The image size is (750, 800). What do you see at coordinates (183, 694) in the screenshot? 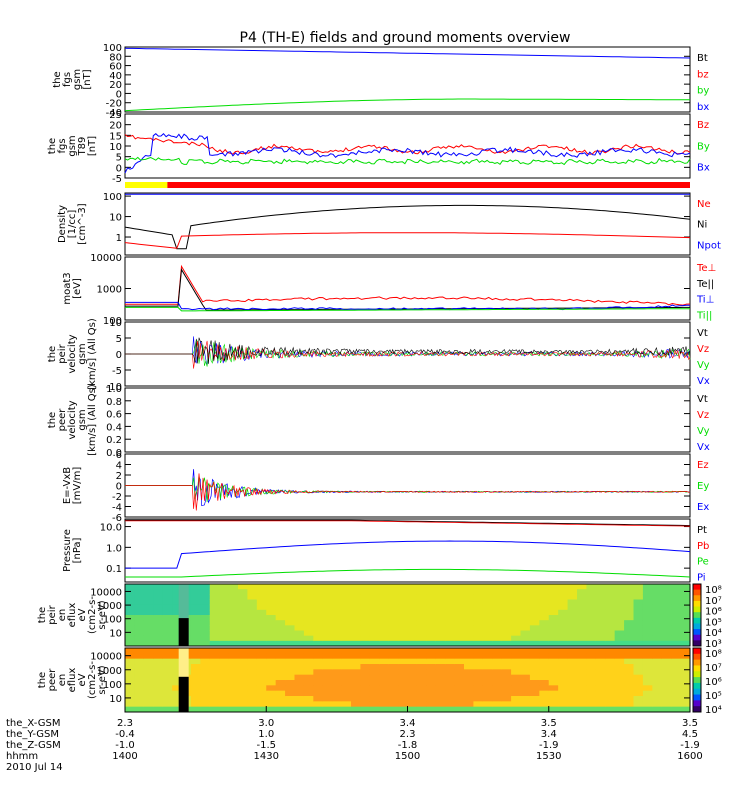
I see `spectrogram-data-gap` at bounding box center [183, 694].